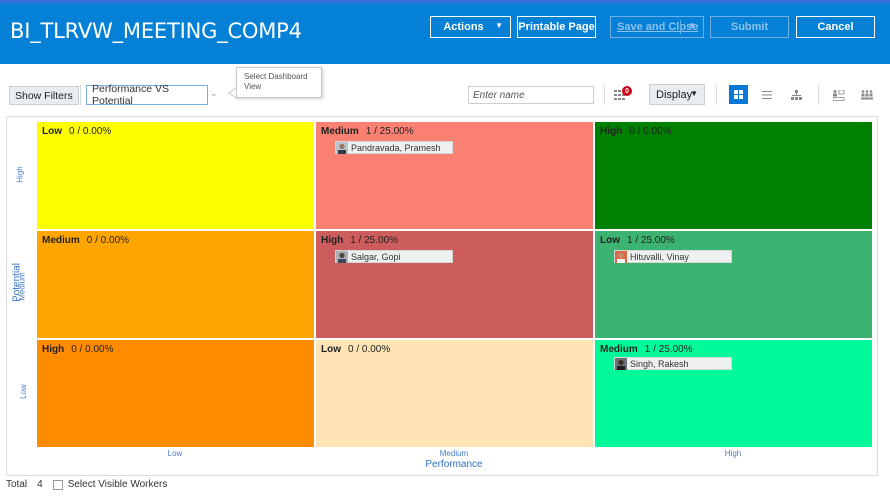 The height and width of the screenshot is (496, 890). What do you see at coordinates (175, 393) in the screenshot?
I see `cell-potential-low-performance-low: High 0 / 0.00%` at bounding box center [175, 393].